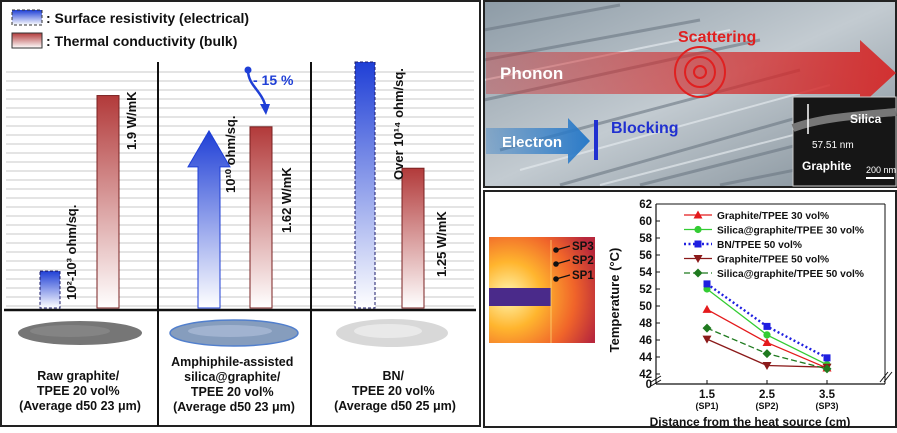 The image size is (897, 433). I want to click on caption-bn: BN/ TPEE 20 vol% (Average d50 25 μm), so click(395, 391).